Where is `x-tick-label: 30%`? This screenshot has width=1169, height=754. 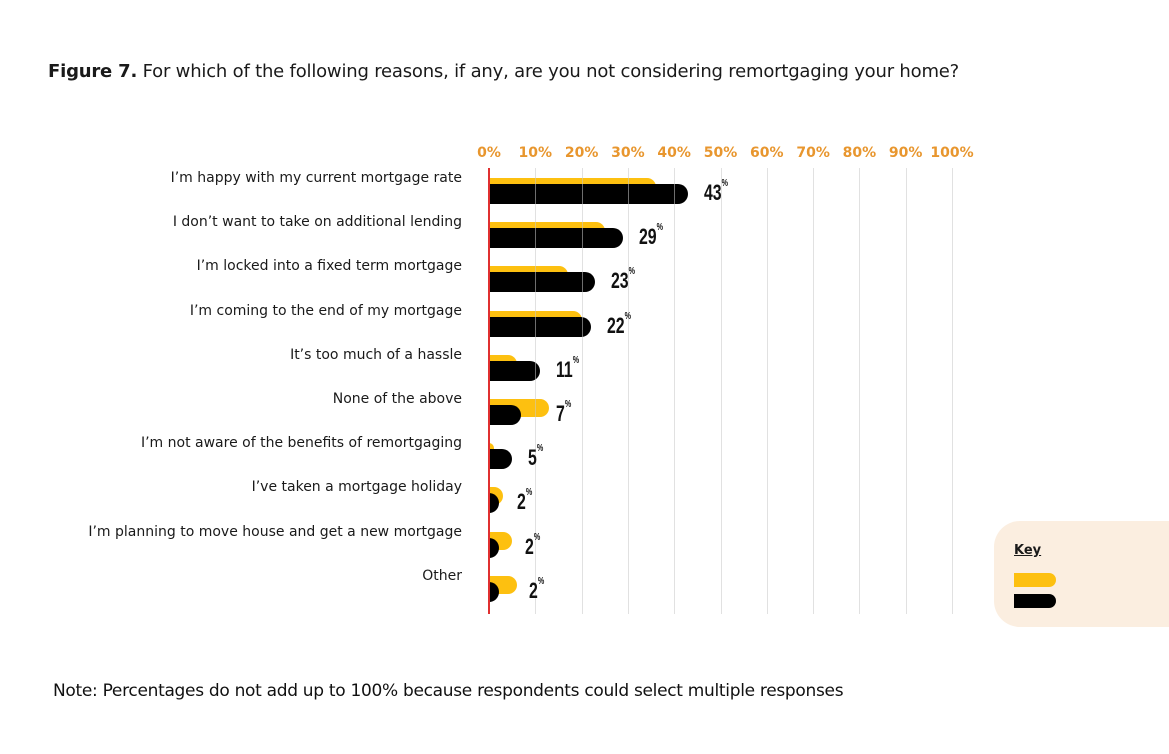
x-tick-label: 30% is located at coordinates (628, 153).